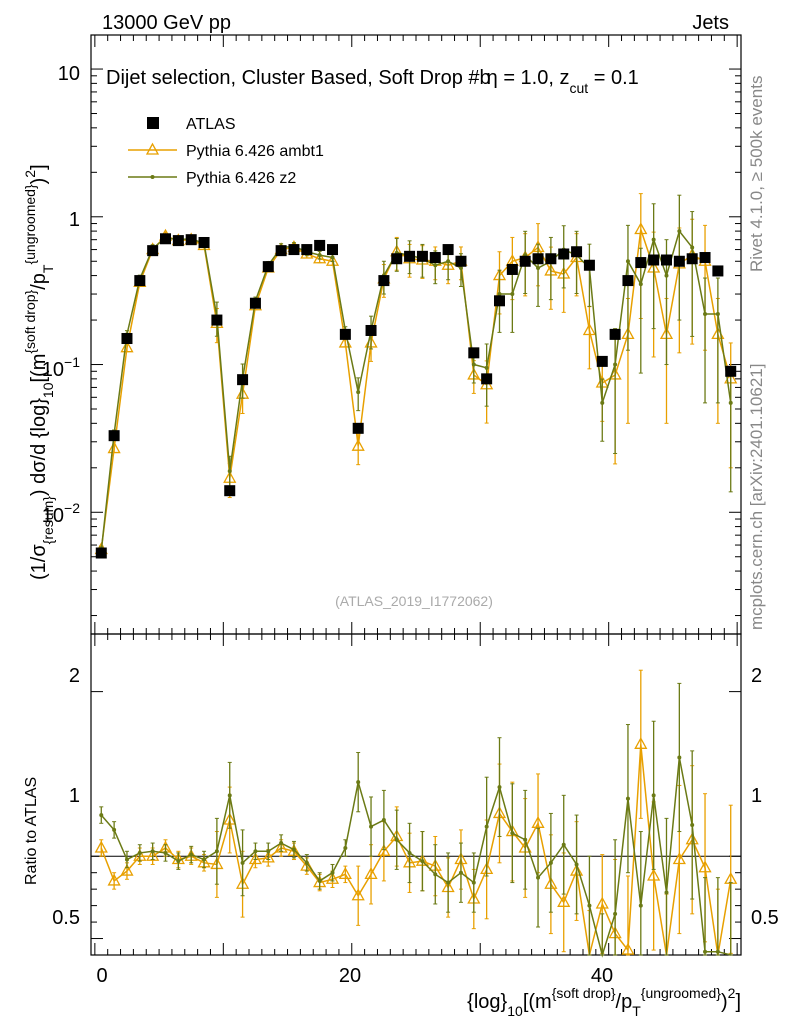  Describe the element at coordinates (61, 513) in the screenshot. I see `main-y-tick-label-0.01: 10⁻²` at that location.